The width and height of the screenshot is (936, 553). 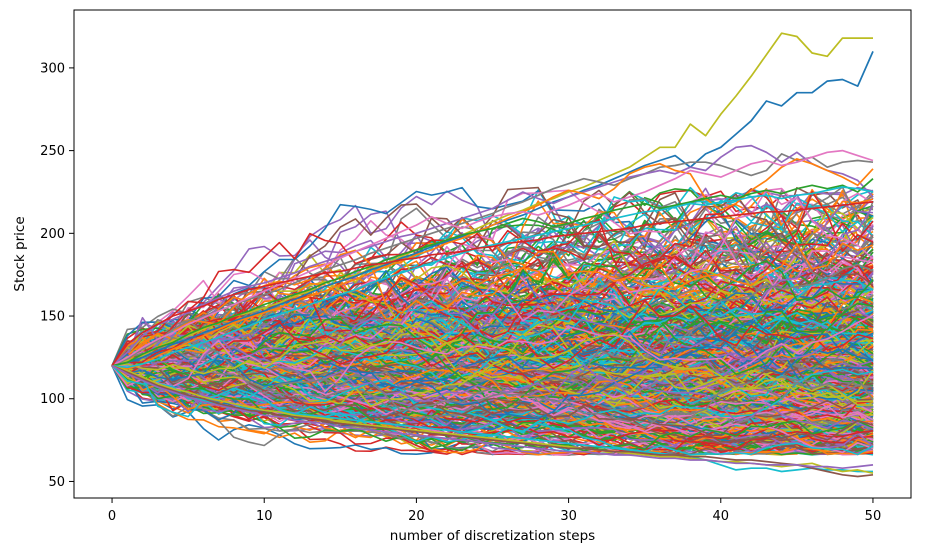 What do you see at coordinates (52, 151) in the screenshot?
I see `y-tick-label: 250` at bounding box center [52, 151].